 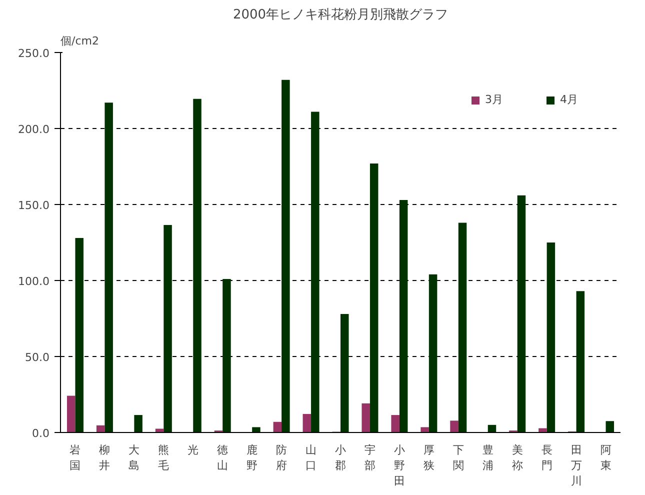 What do you see at coordinates (282, 458) in the screenshot?
I see `x-tick-label: 防府` at bounding box center [282, 458].